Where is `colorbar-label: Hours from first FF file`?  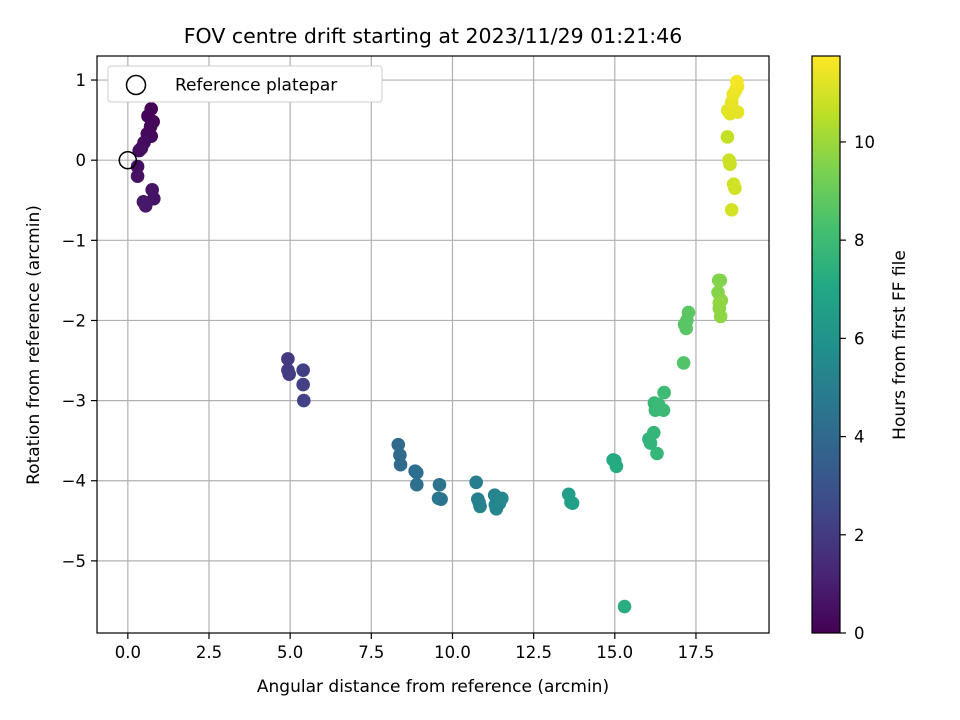
colorbar-label: Hours from first FF file is located at coordinates (900, 345).